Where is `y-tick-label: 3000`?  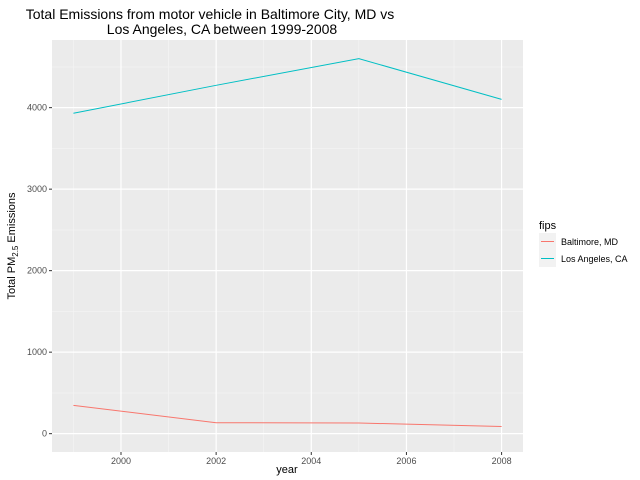 y-tick-label: 3000 is located at coordinates (37, 189).